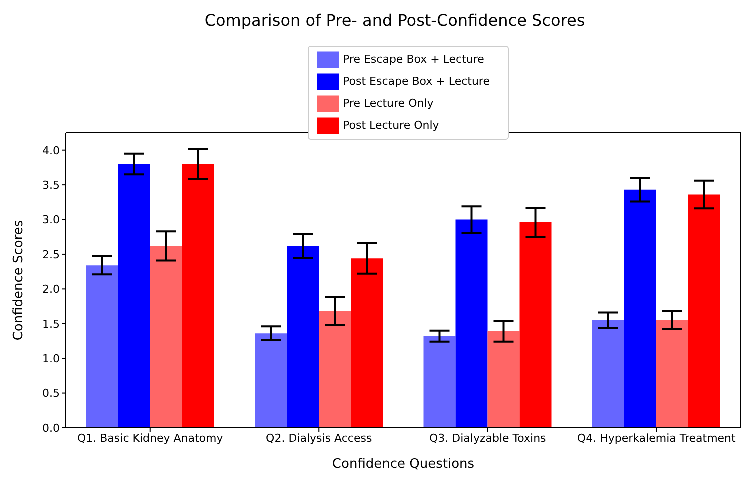 This screenshot has width=750, height=486. What do you see at coordinates (395, 21) in the screenshot?
I see `chart-title: Comparison of Pre- and Post-Confidence Scores` at bounding box center [395, 21].